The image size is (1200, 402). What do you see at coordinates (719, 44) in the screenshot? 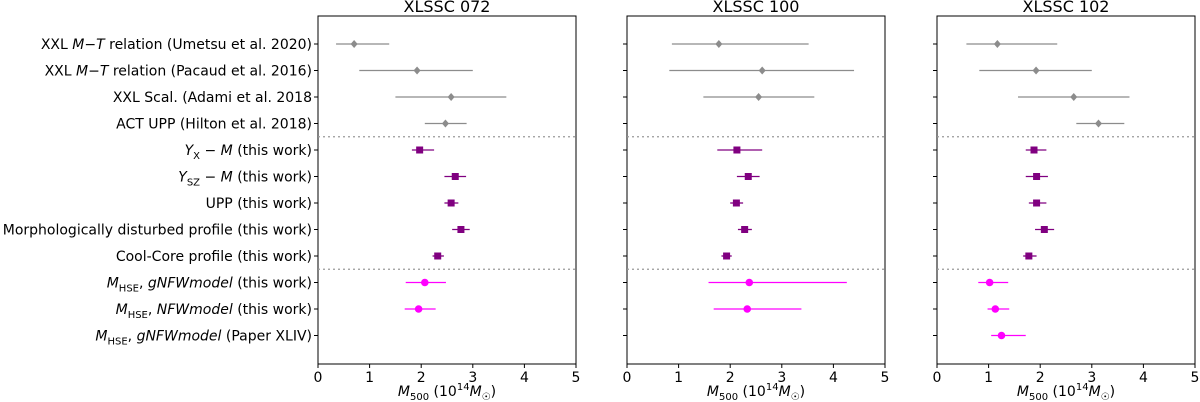
I see `panel-2-row-1-marker` at bounding box center [719, 44].